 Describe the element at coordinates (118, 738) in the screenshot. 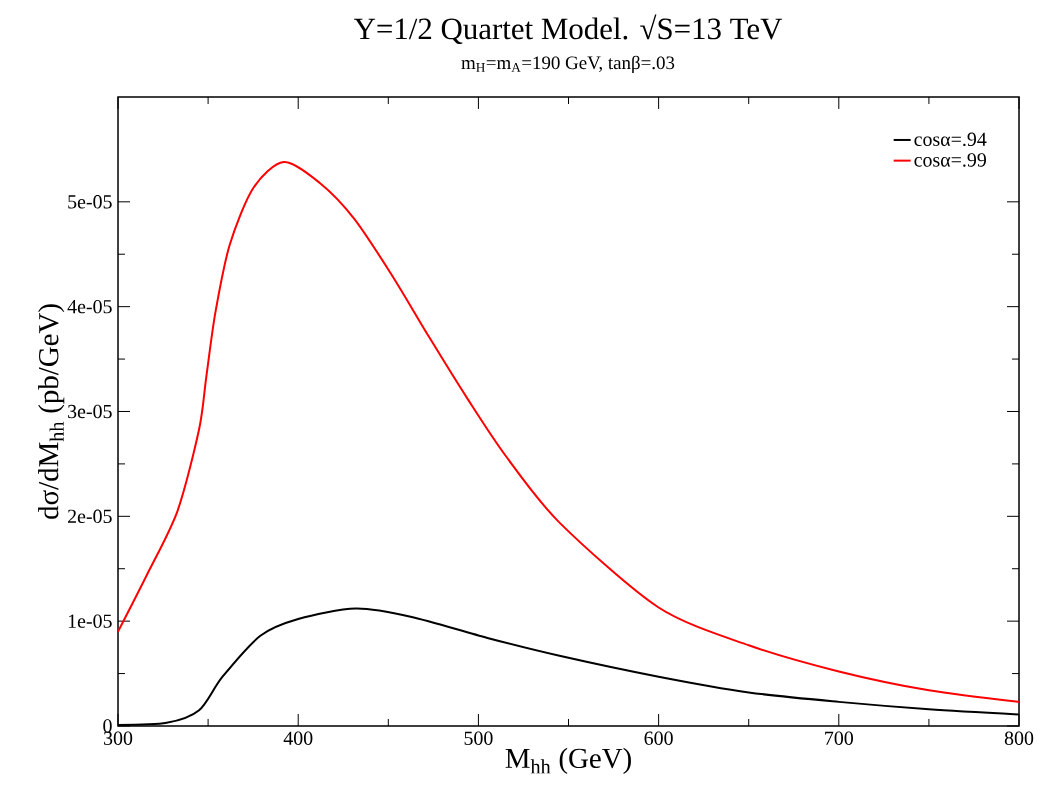

I see `x-tick-label: 300` at that location.